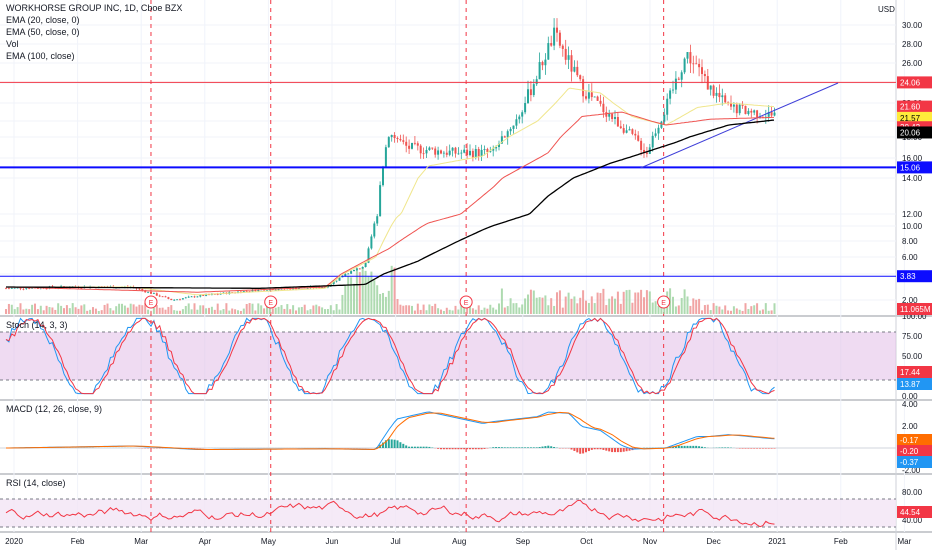 This screenshot has width=932, height=550. I want to click on earnings-marker, so click(271, 302).